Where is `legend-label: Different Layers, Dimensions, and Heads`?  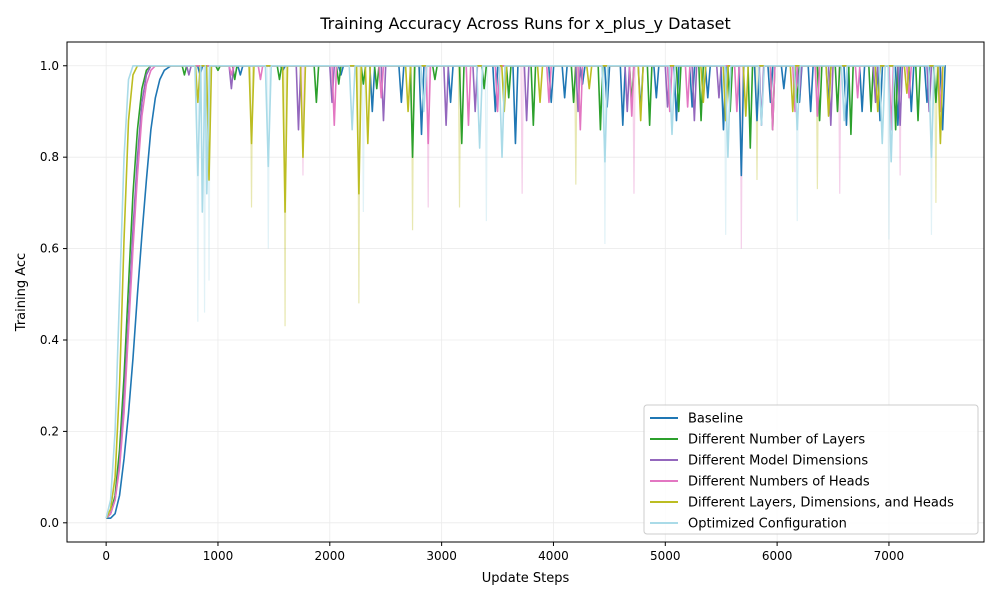
legend-label: Different Layers, Dimensions, and Heads is located at coordinates (821, 503).